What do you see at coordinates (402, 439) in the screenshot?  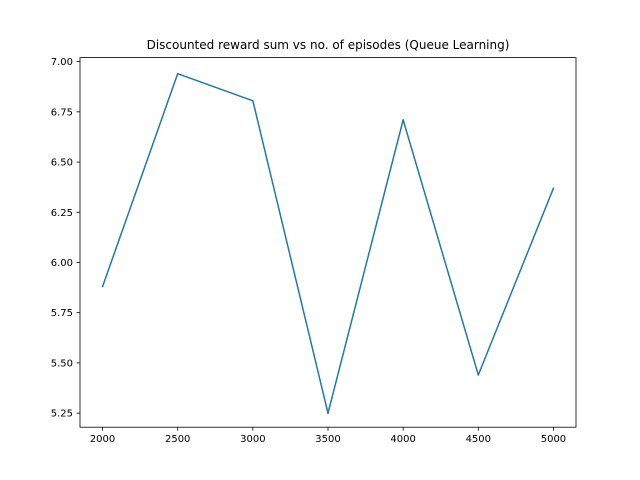 I see `x-tick-label: 4000` at bounding box center [402, 439].